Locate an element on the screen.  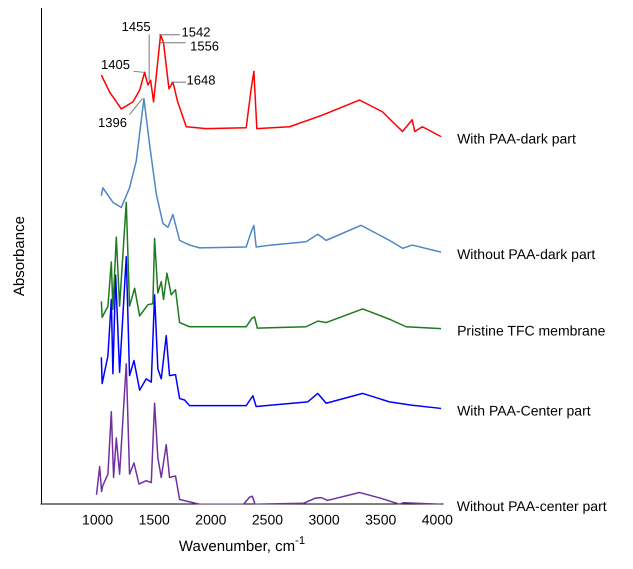
x-tick-label: 3000 is located at coordinates (324, 519).